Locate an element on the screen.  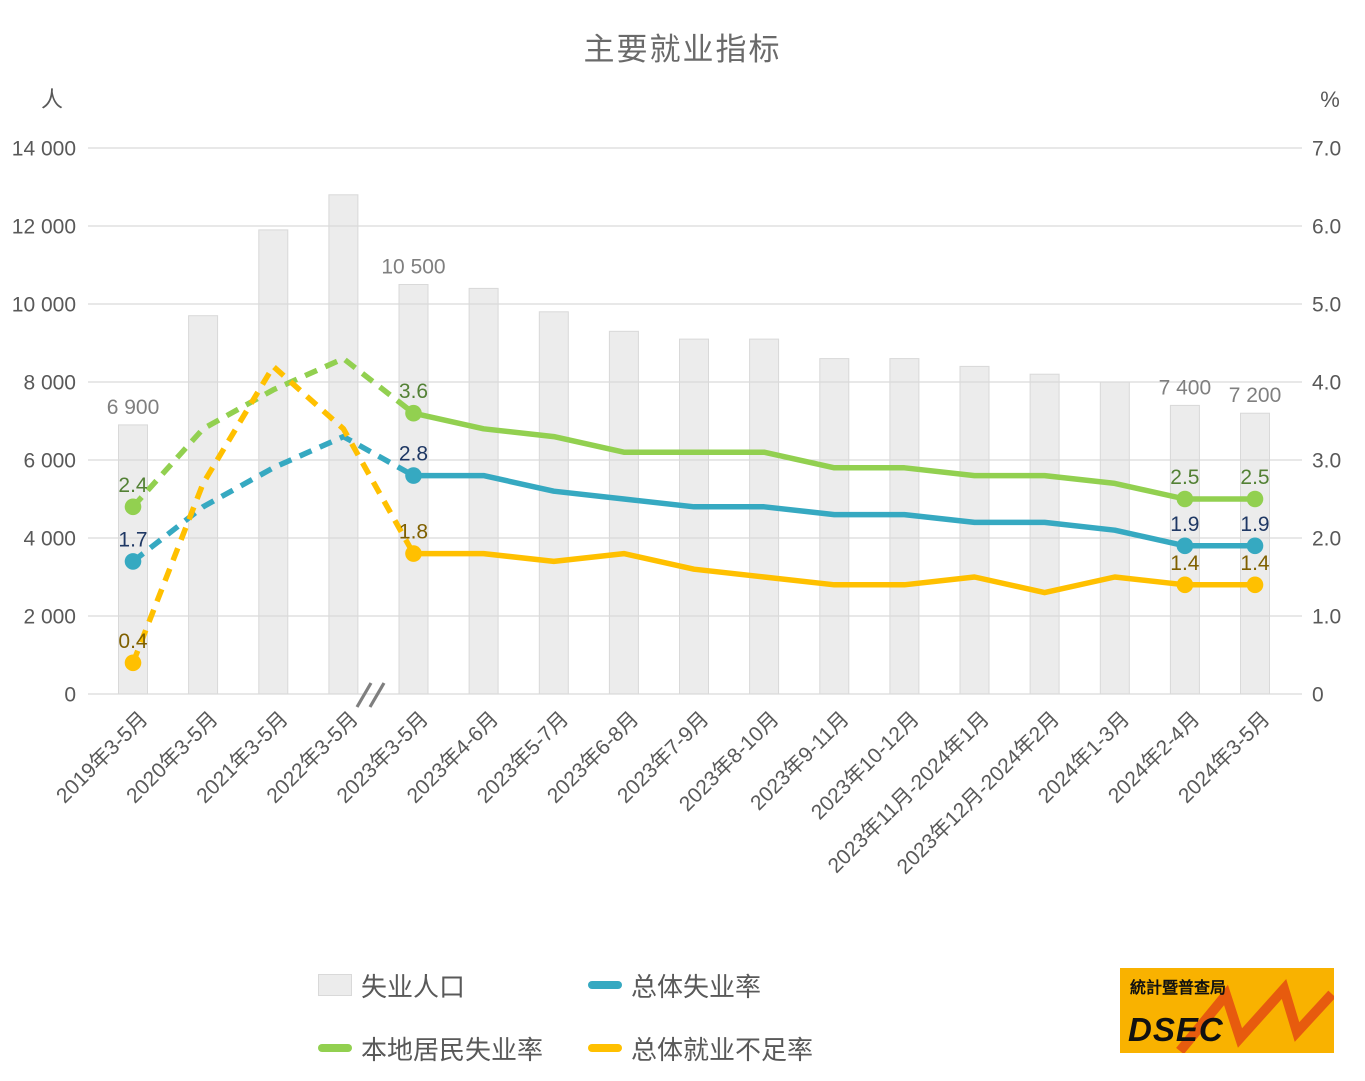
dsec-acronym: DSEC is located at coordinates (1176, 1029).